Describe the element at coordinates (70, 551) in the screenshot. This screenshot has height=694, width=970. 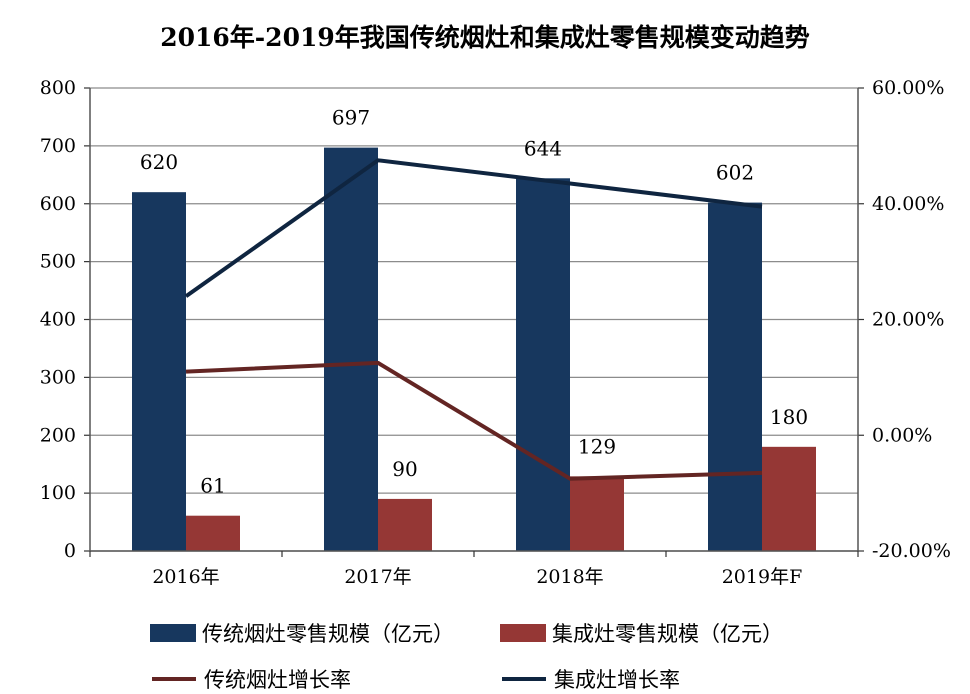
I see `y-left-tick-label: 0` at that location.